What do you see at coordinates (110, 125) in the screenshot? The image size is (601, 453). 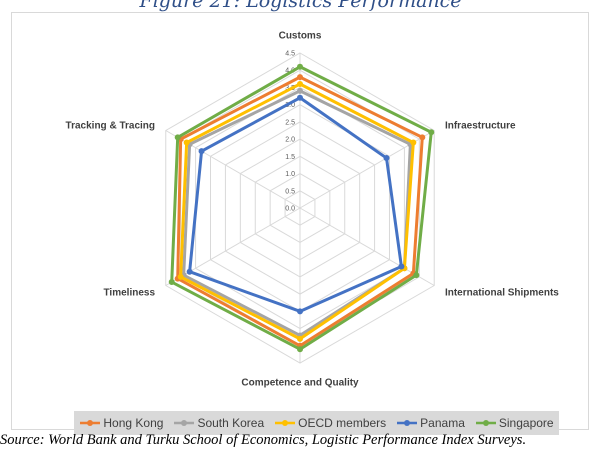 I see `axis-label: Tracking & Tracing` at bounding box center [110, 125].